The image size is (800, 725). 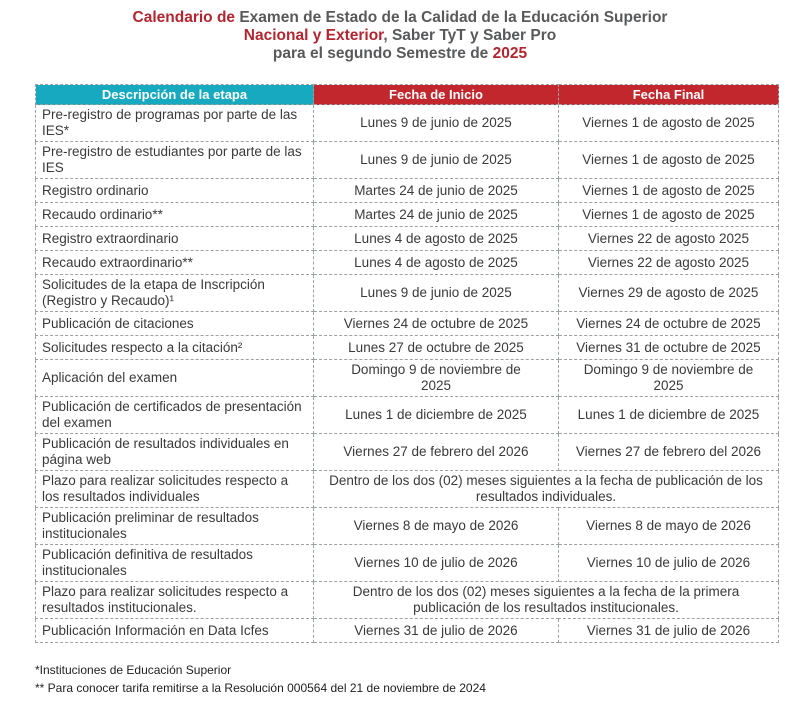 What do you see at coordinates (313, 35) in the screenshot?
I see `title-segment: Nacional y Exterior` at bounding box center [313, 35].